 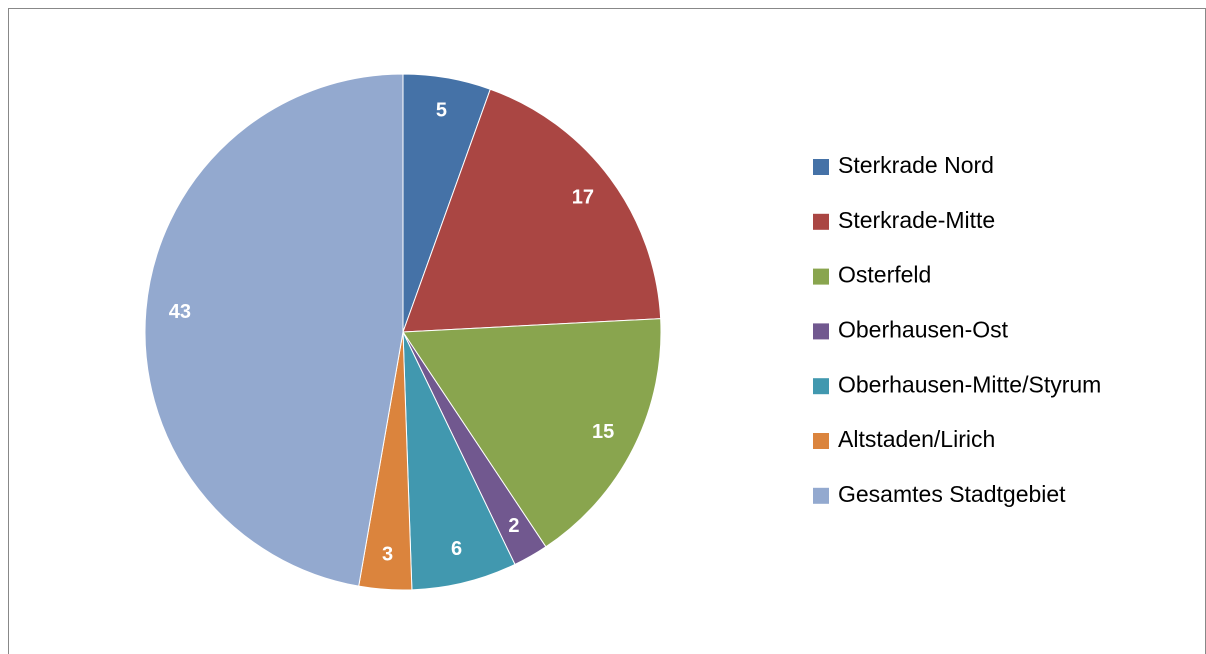 What do you see at coordinates (603, 432) in the screenshot?
I see `data-label: 15` at bounding box center [603, 432].